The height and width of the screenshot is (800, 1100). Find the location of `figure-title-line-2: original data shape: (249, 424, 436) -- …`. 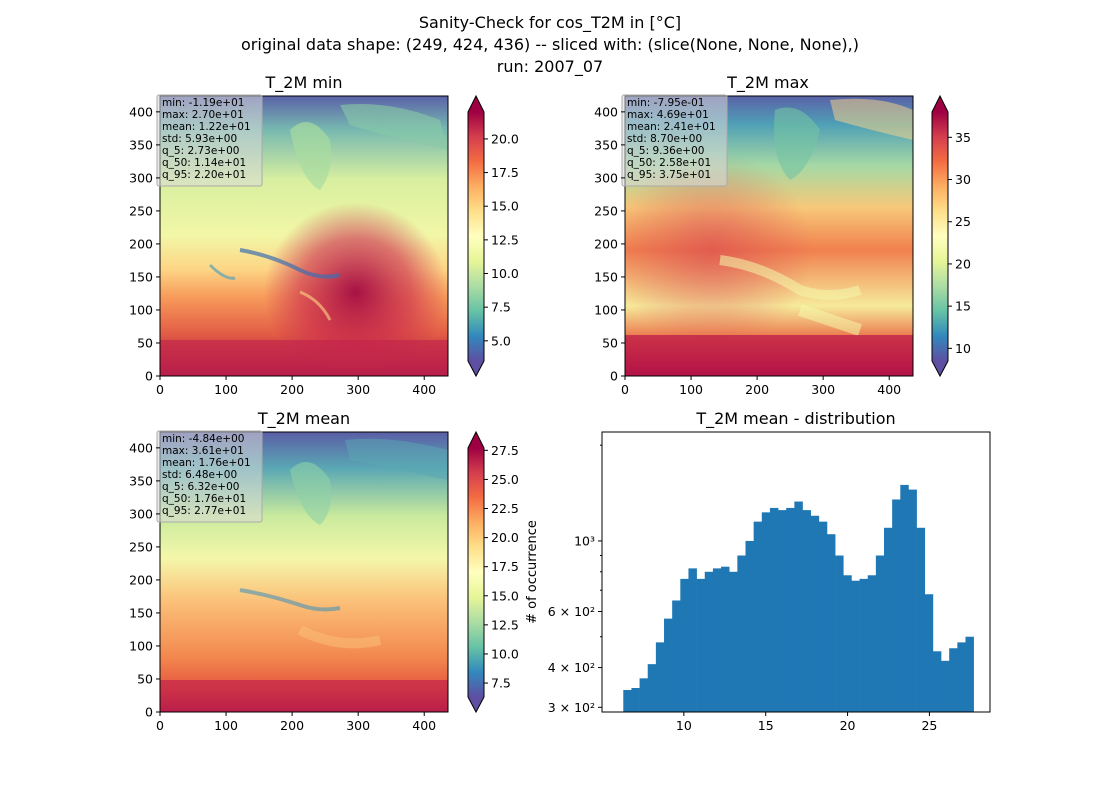

figure-title-line-2: original data shape: (249, 424, 436) -- … is located at coordinates (550, 44).